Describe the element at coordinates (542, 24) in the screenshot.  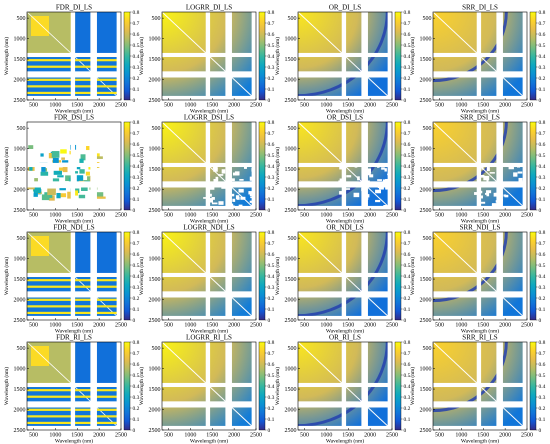
I see `colorbar-tick-label: 0.7` at that location.